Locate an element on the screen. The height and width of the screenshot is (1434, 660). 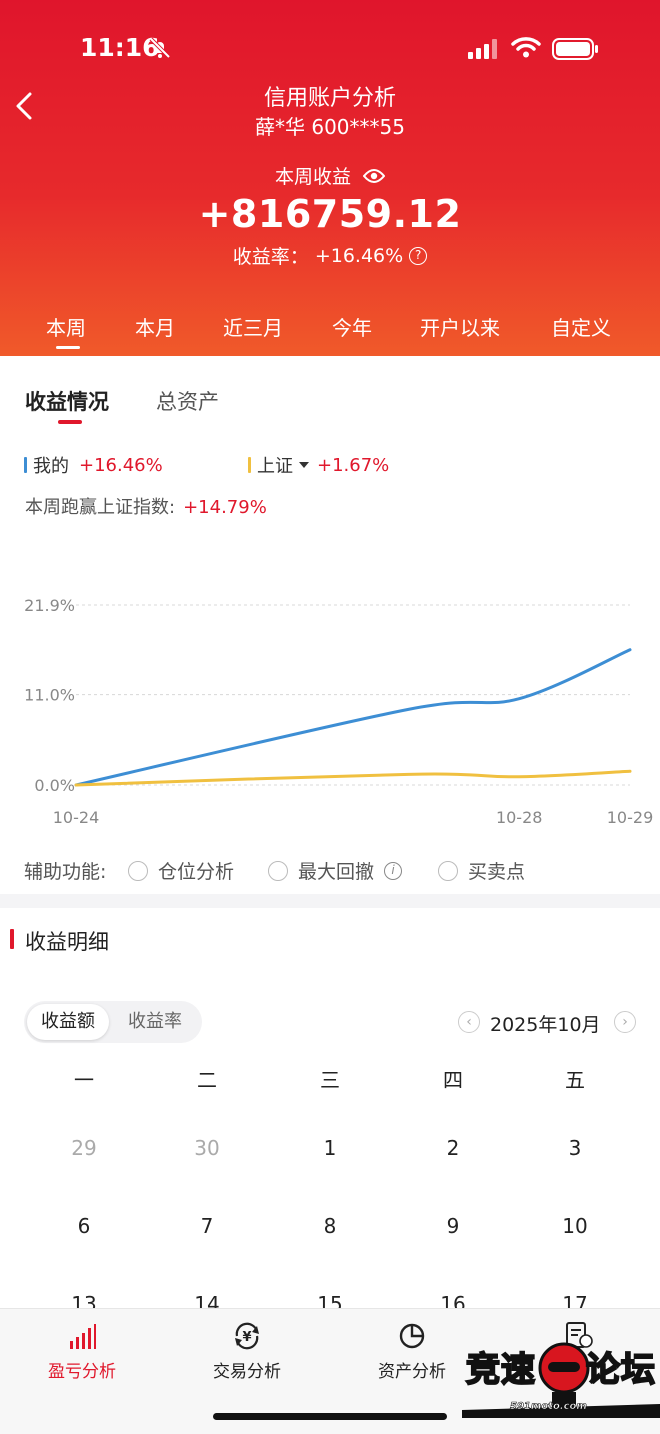
tab-three-months: 近三月 is located at coordinates (253, 328).